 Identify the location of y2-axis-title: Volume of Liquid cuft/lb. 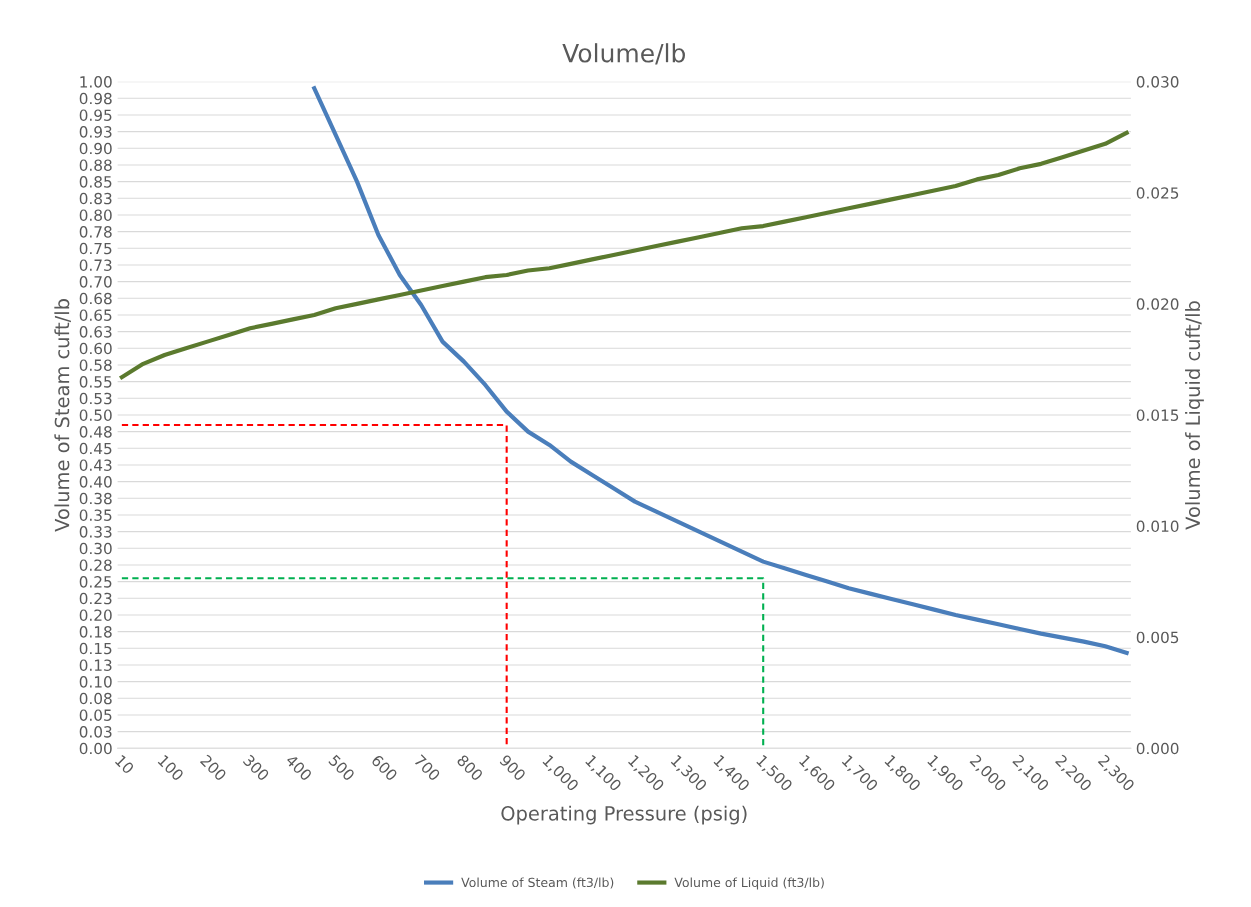
(1194, 415).